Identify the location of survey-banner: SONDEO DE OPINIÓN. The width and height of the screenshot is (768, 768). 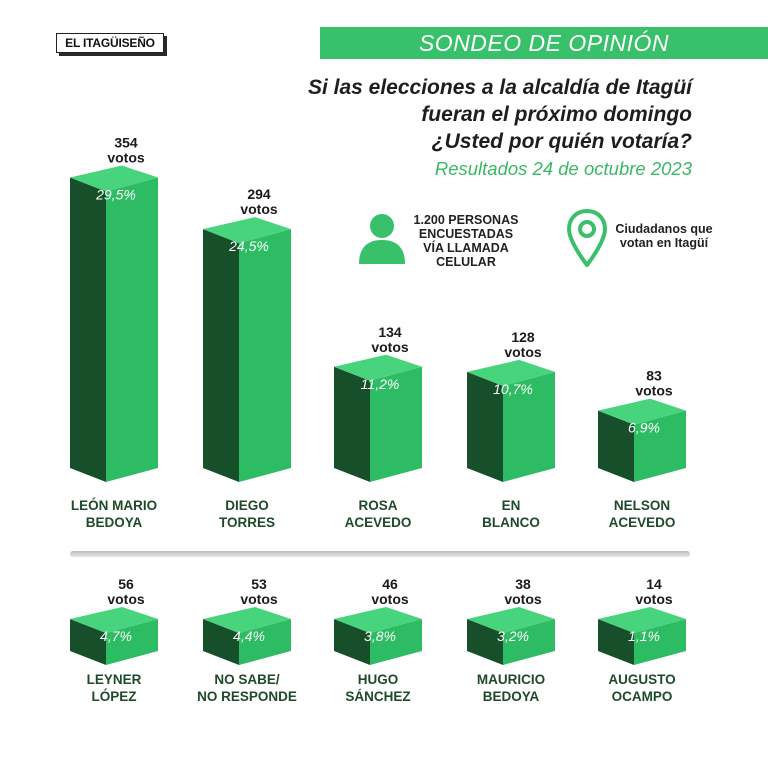
(544, 43).